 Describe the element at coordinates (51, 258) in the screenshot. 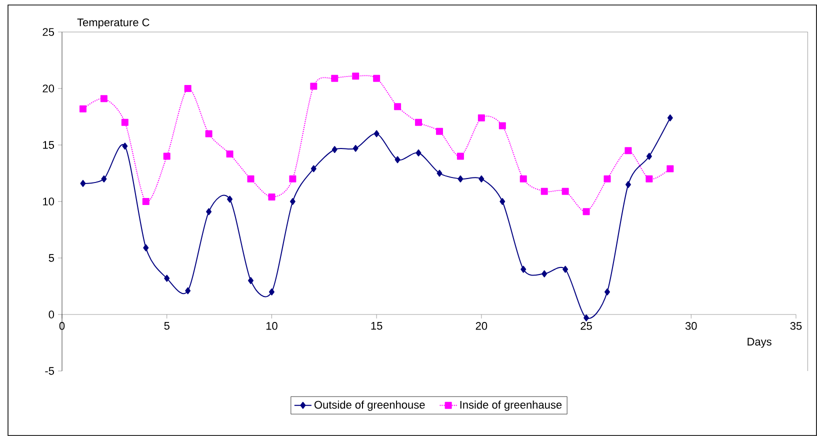

I see `y-tick-label: 5` at that location.